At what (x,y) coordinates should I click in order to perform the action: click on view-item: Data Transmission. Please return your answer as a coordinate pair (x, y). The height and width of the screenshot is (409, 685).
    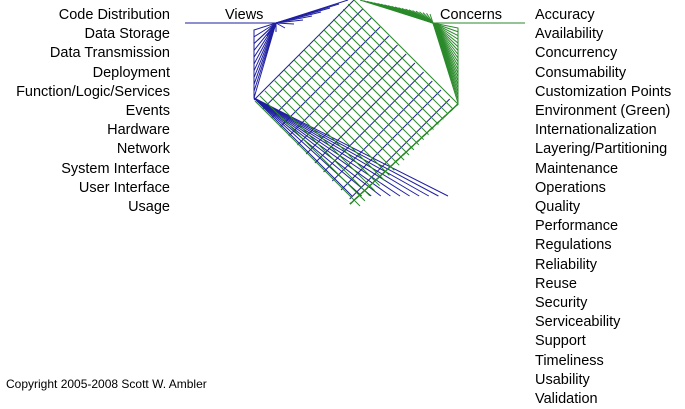
    Looking at the image, I should click on (109, 53).